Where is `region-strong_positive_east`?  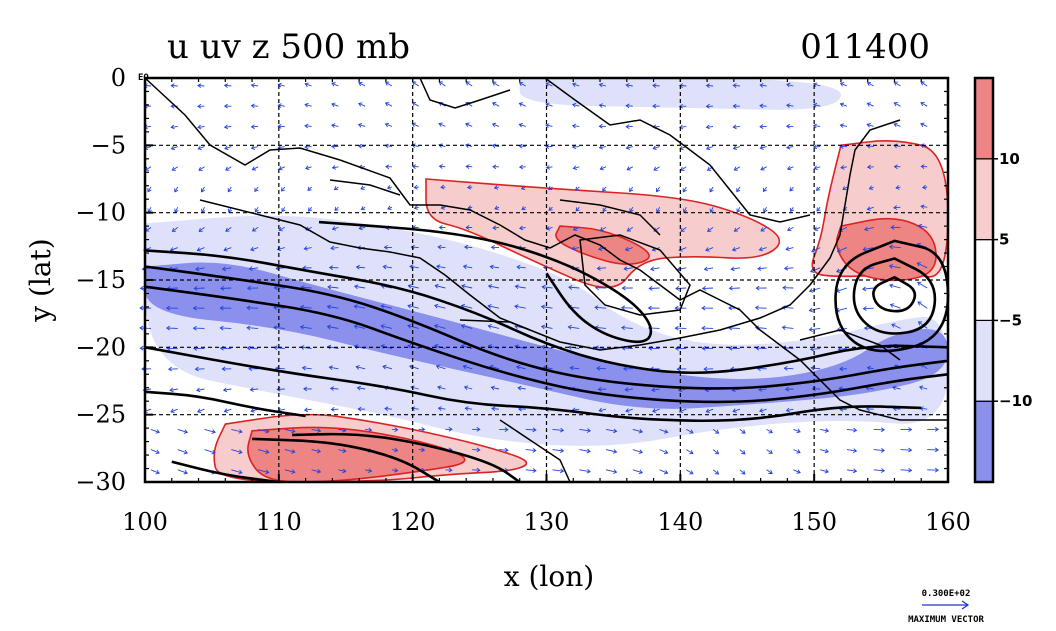 region-strong_positive_east is located at coordinates (886, 249).